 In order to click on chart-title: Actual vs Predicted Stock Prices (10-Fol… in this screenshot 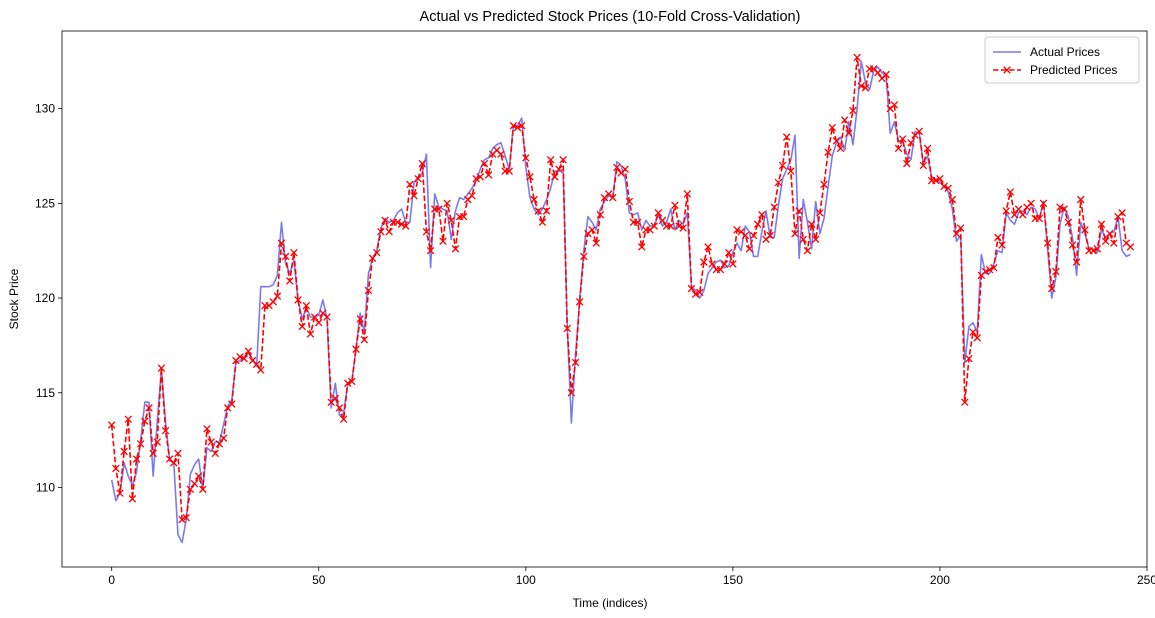, I will do `click(610, 17)`.